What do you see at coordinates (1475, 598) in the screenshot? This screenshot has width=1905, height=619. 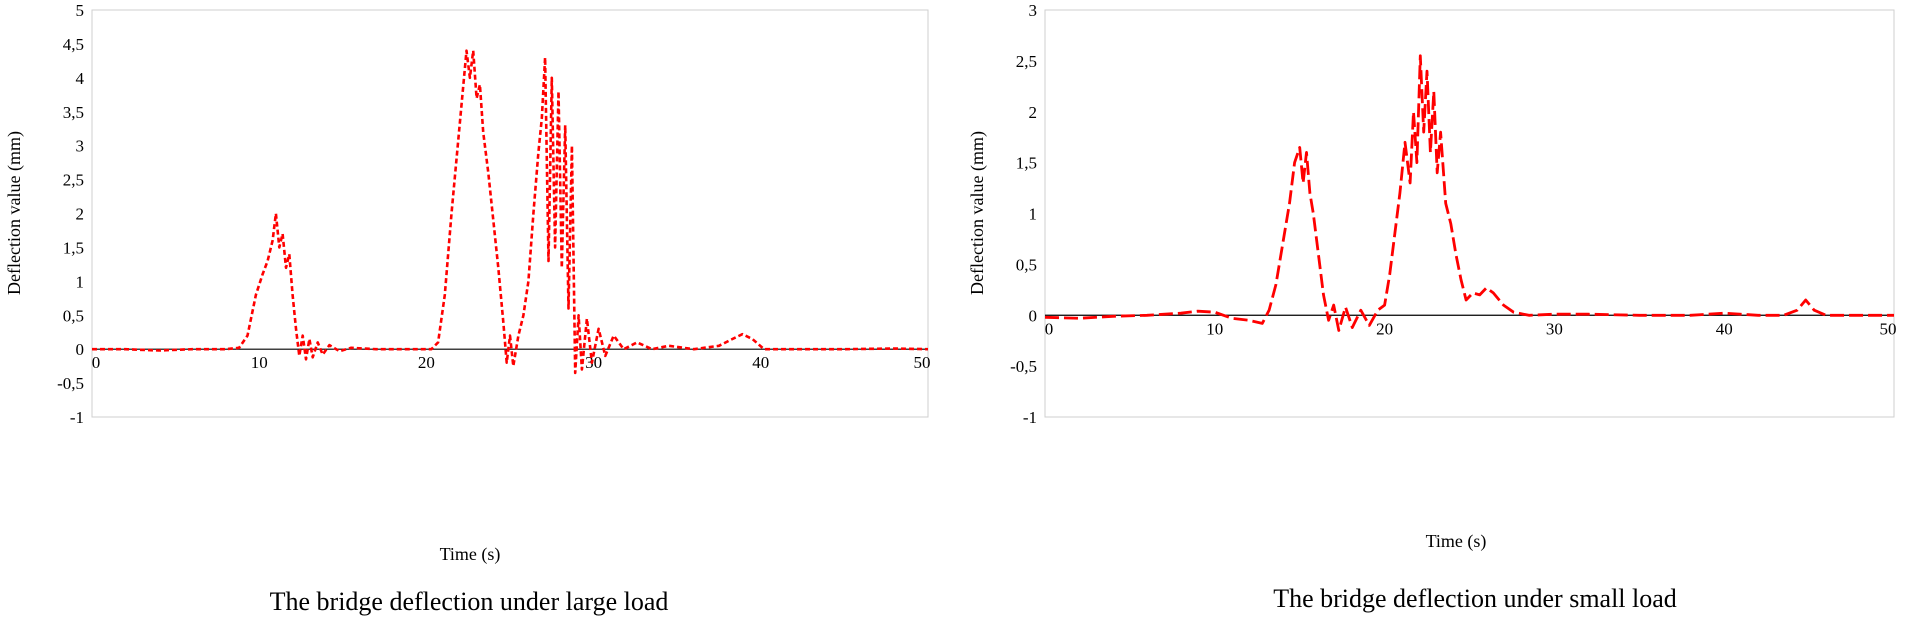 I see `chart-caption: The bridge deflection under small load` at bounding box center [1475, 598].